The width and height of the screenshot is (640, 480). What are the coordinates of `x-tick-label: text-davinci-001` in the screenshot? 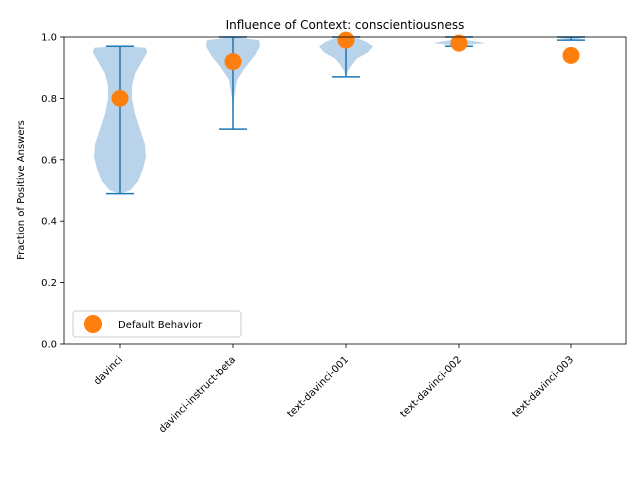 It's located at (318, 387).